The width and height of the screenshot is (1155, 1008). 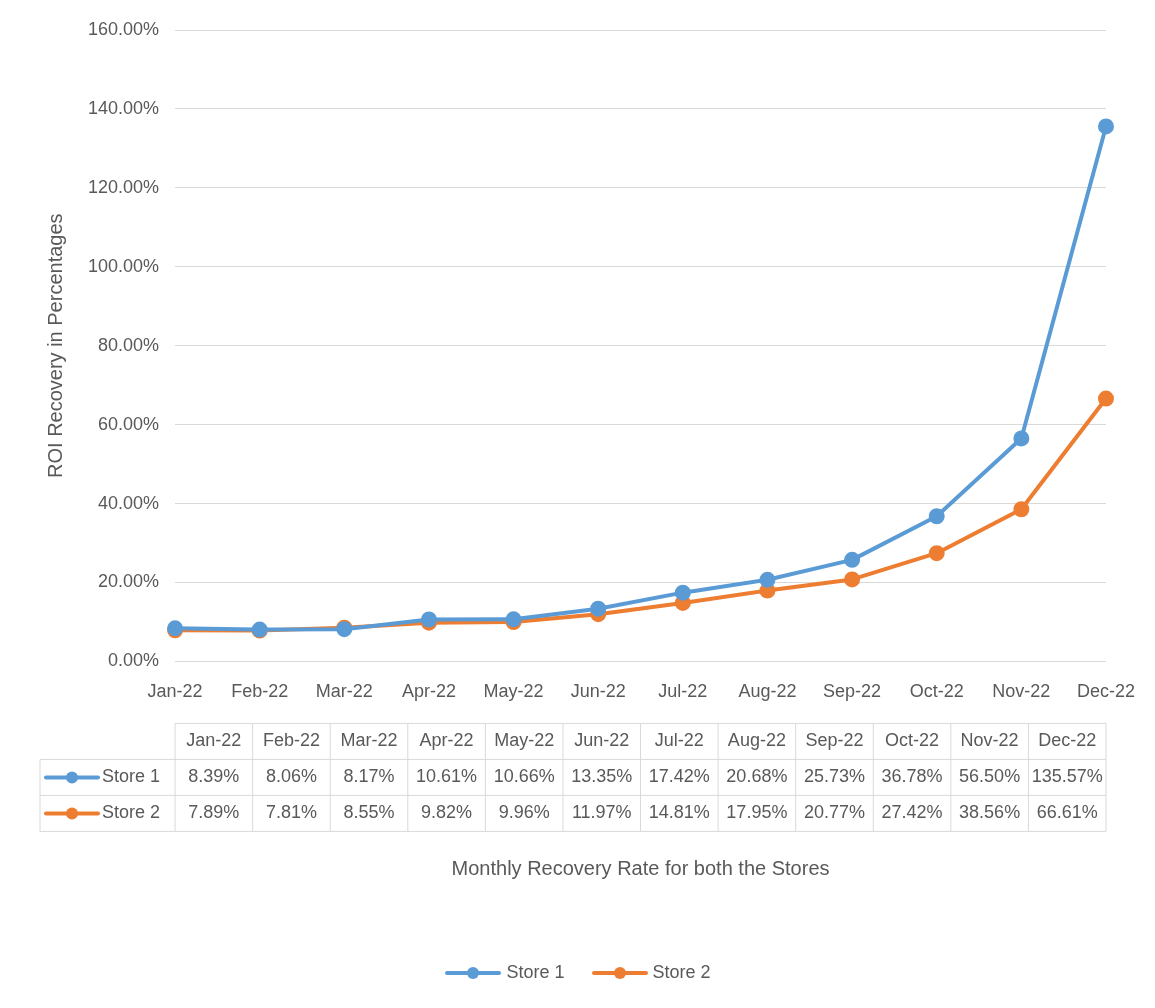 I want to click on category-label: Apr-22, so click(x=446, y=740).